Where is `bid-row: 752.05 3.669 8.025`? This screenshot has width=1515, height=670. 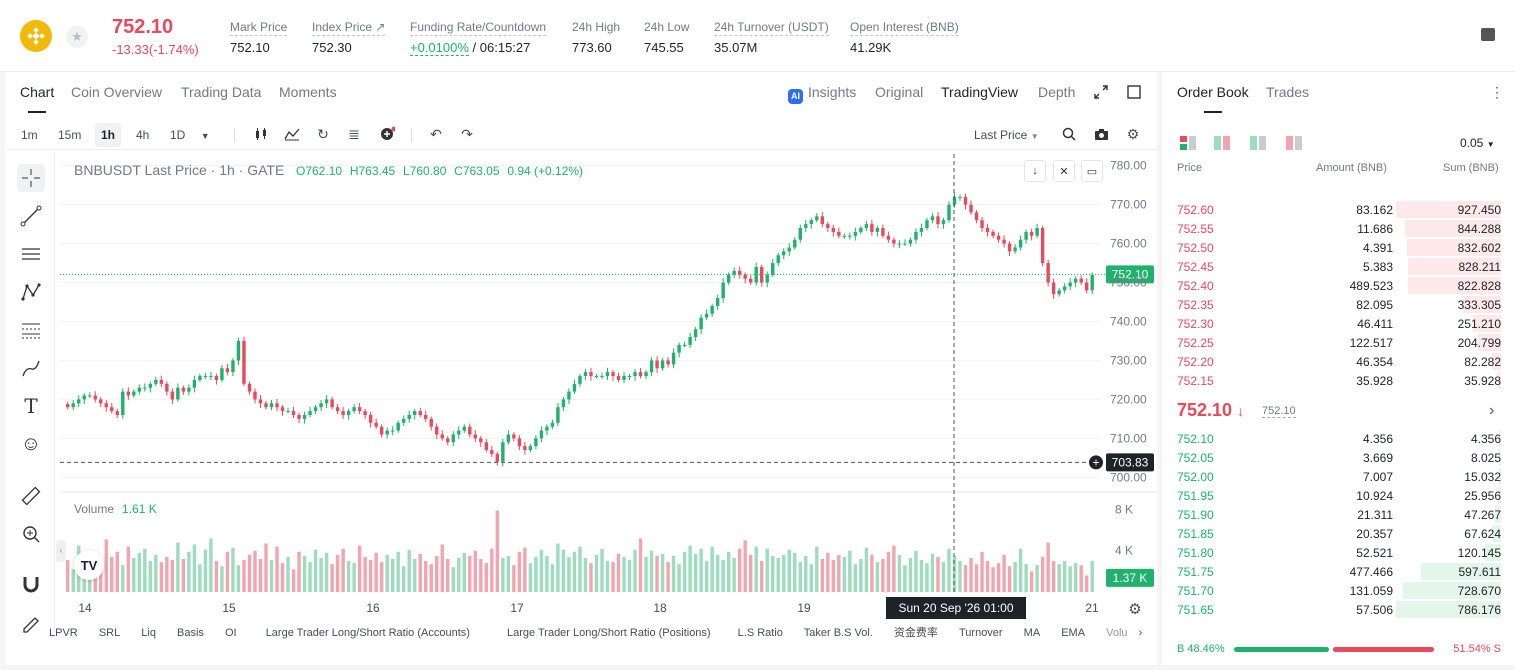
bid-row: 752.05 3.669 8.025 is located at coordinates (1338, 457).